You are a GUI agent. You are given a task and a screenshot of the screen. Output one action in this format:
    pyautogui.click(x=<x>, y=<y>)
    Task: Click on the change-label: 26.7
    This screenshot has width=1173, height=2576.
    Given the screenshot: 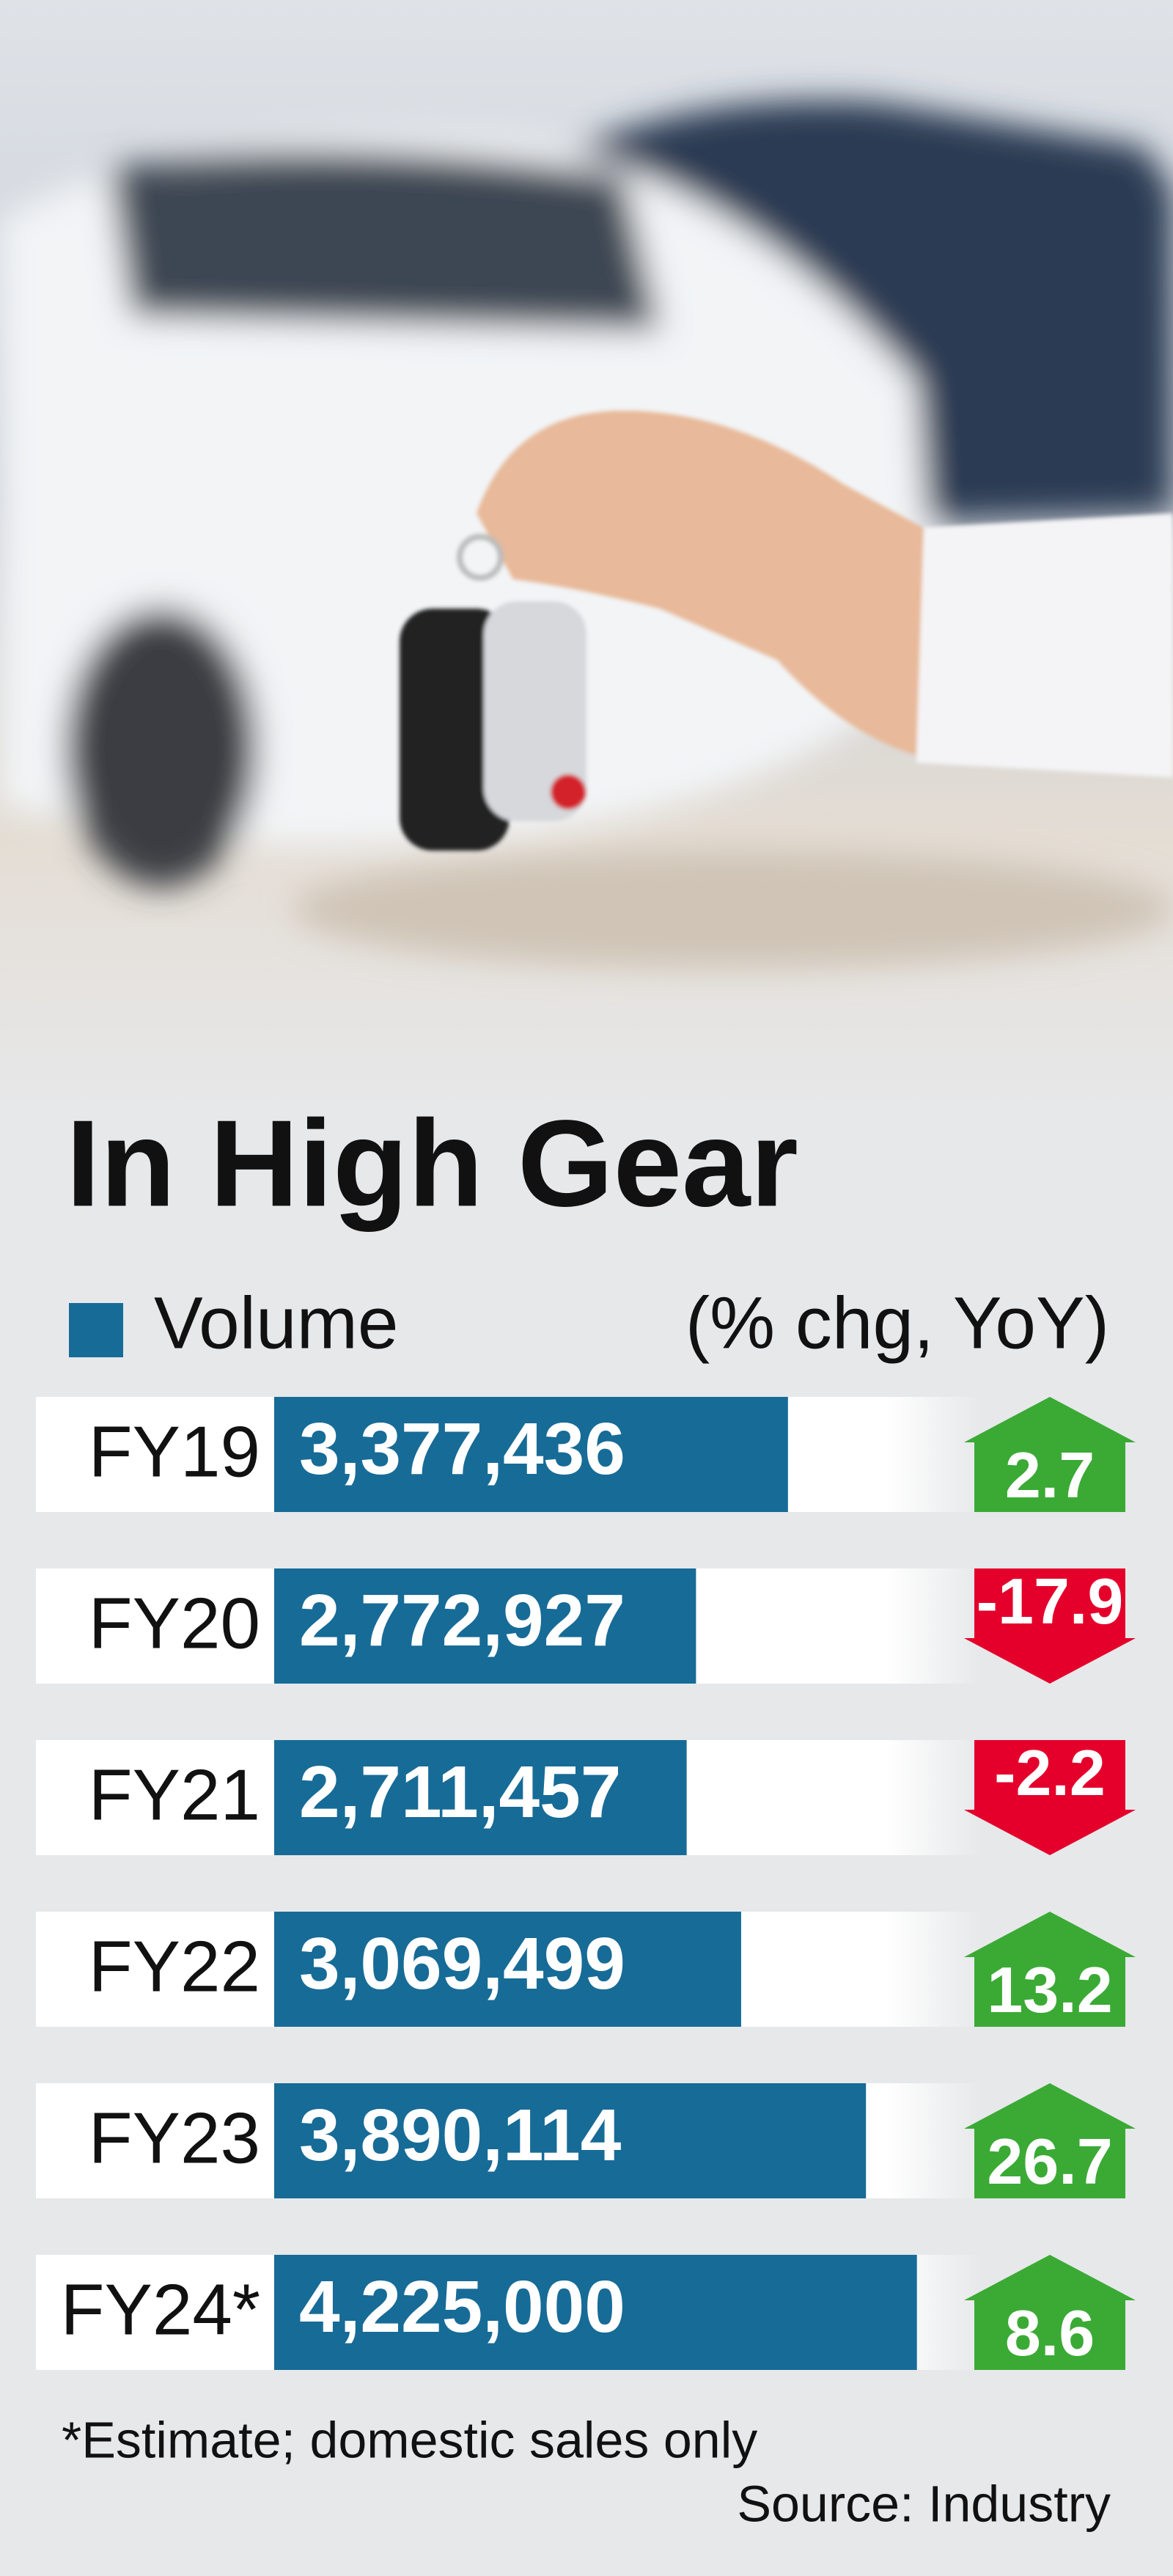 What is the action you would take?
    pyautogui.click(x=1049, y=2162)
    